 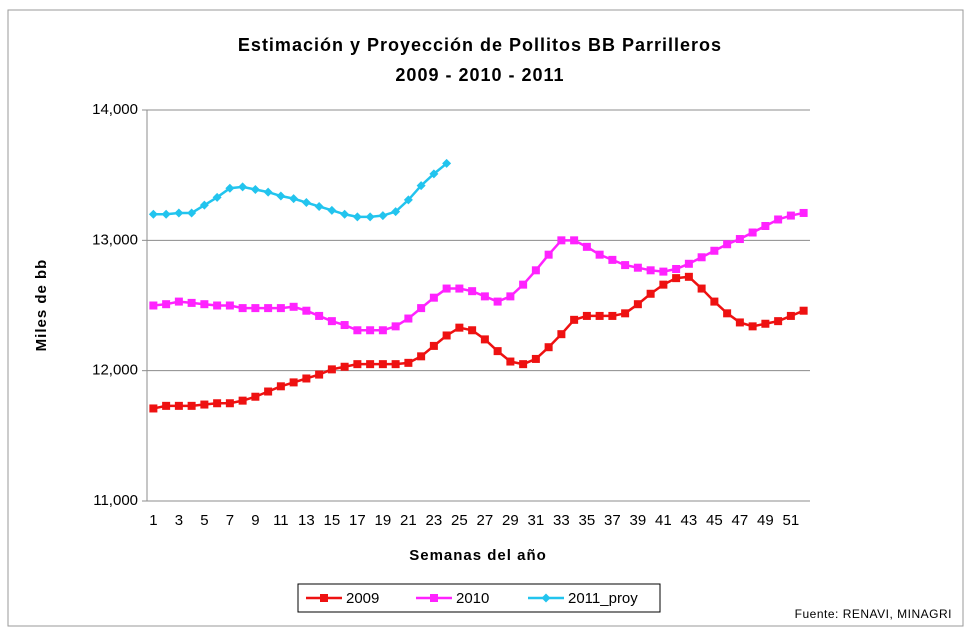 What do you see at coordinates (612, 520) in the screenshot?
I see `x-tick-label: 37` at bounding box center [612, 520].